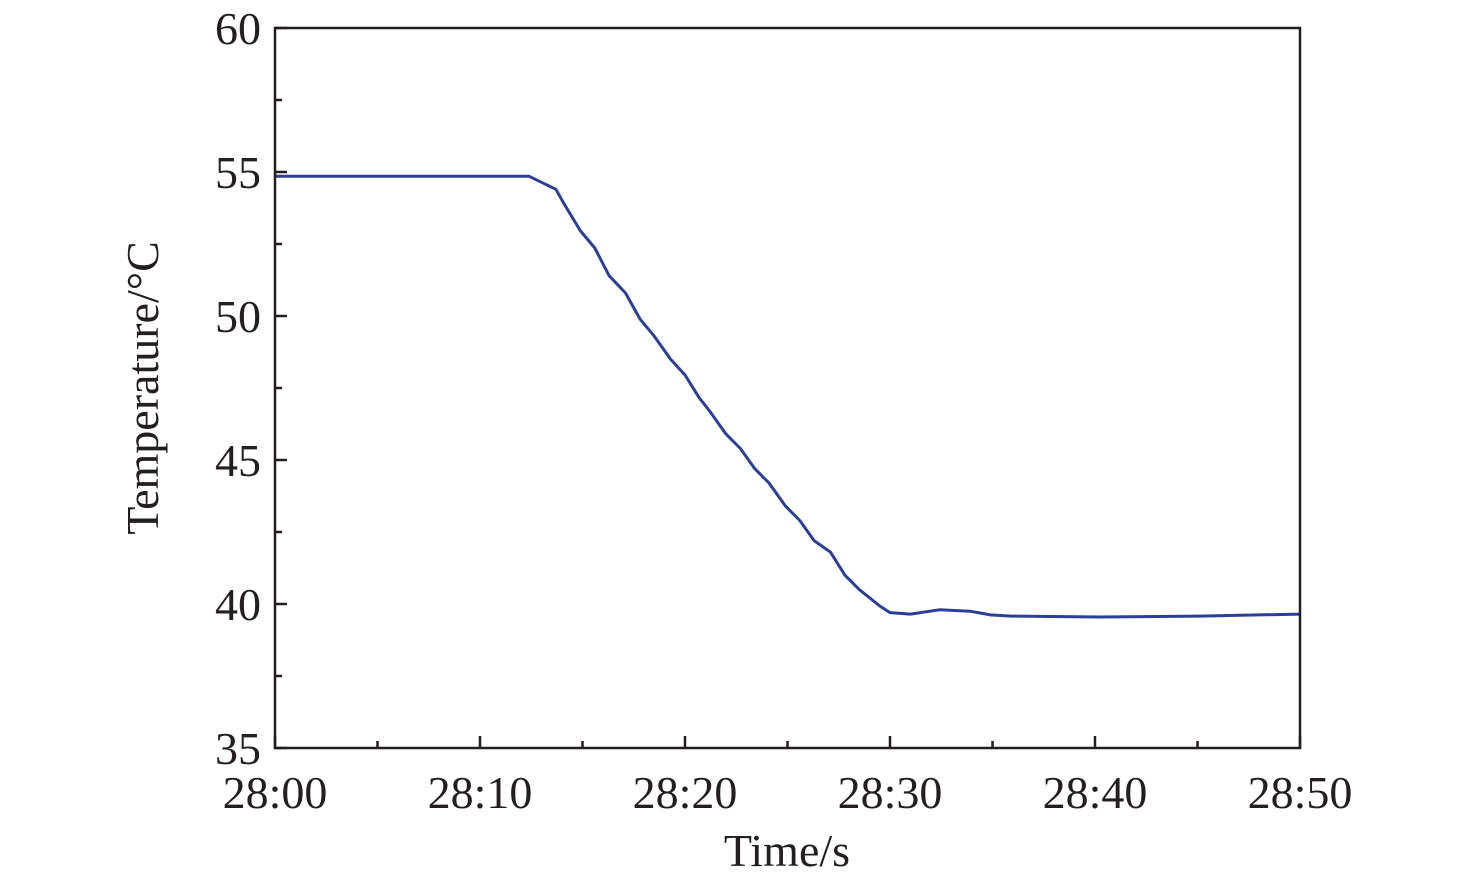  Describe the element at coordinates (238, 28) in the screenshot. I see `y-tick-label: 60` at that location.